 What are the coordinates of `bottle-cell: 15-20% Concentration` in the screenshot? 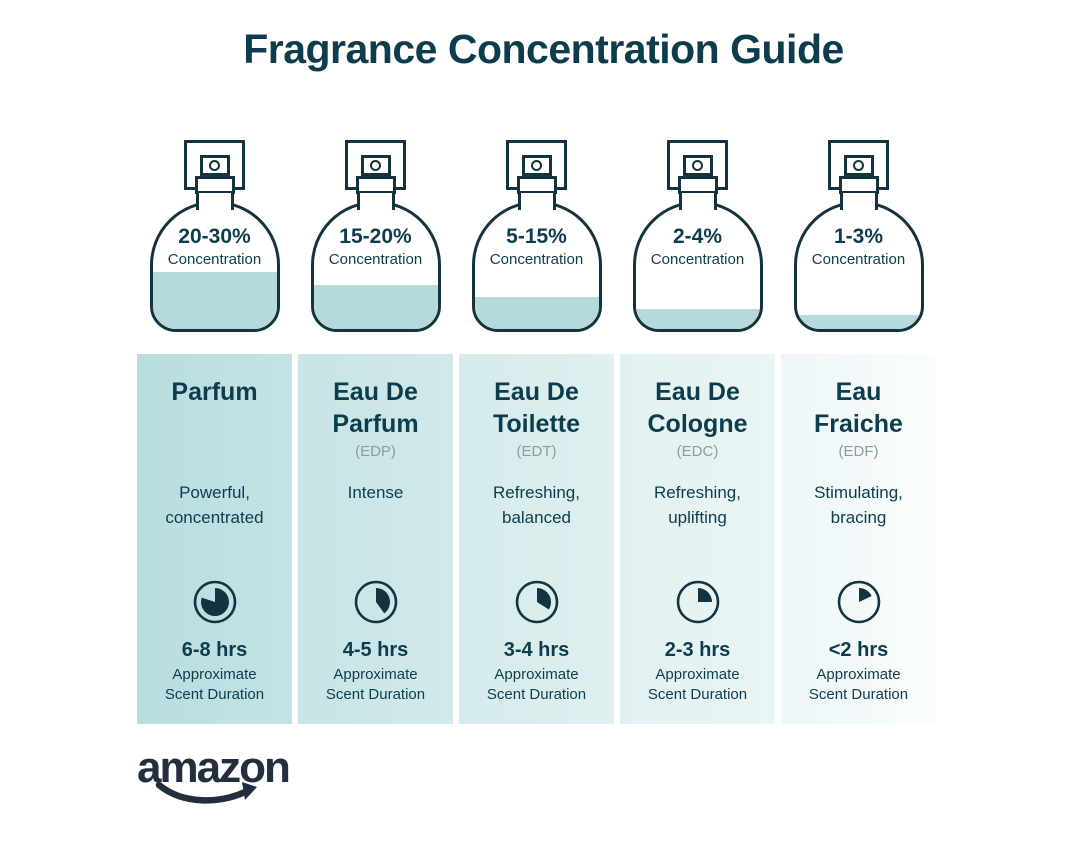 It's located at (375, 236).